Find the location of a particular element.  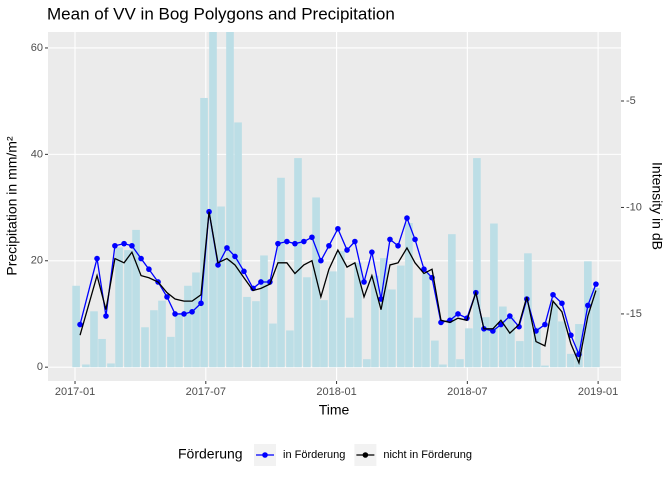

x-tick-label: 2019-01 is located at coordinates (598, 392).